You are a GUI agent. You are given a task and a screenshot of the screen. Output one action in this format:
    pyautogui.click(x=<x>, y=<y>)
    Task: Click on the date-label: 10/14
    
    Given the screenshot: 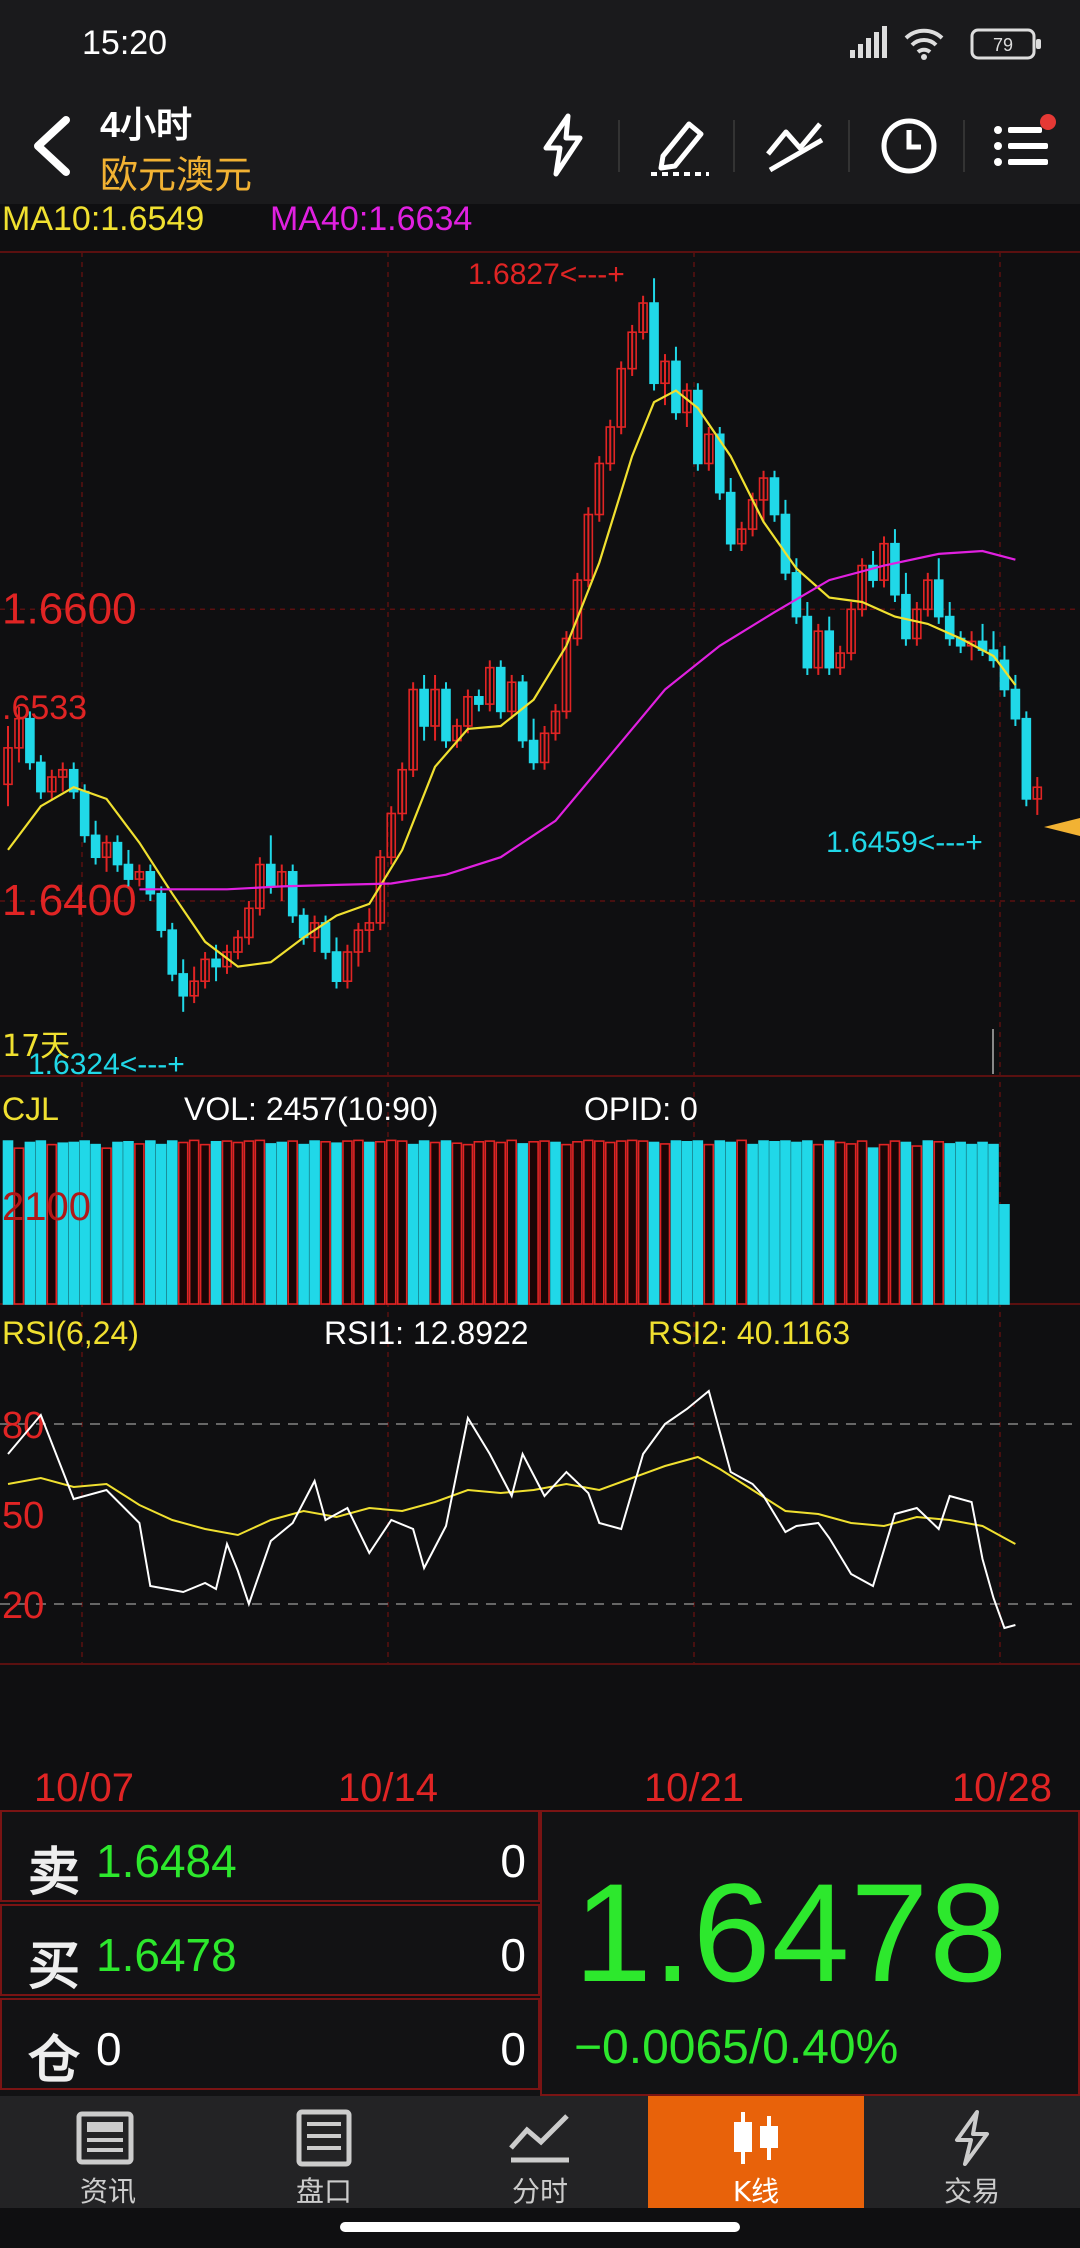 What is the action you would take?
    pyautogui.click(x=388, y=1788)
    